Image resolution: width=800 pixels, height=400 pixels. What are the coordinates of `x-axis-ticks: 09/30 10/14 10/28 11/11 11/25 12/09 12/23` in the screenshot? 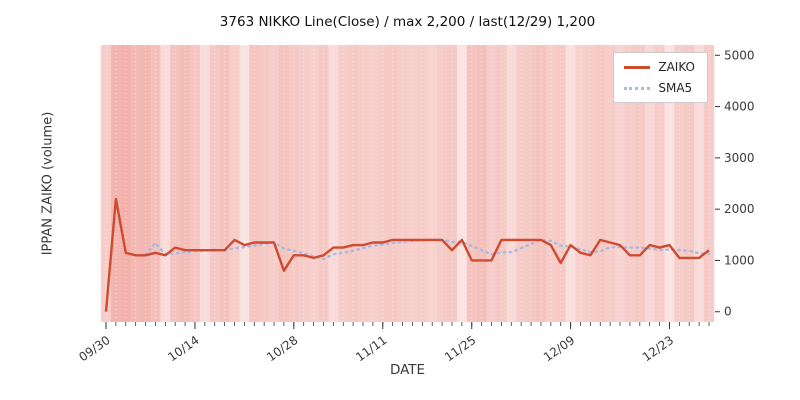 It's located at (393, 343).